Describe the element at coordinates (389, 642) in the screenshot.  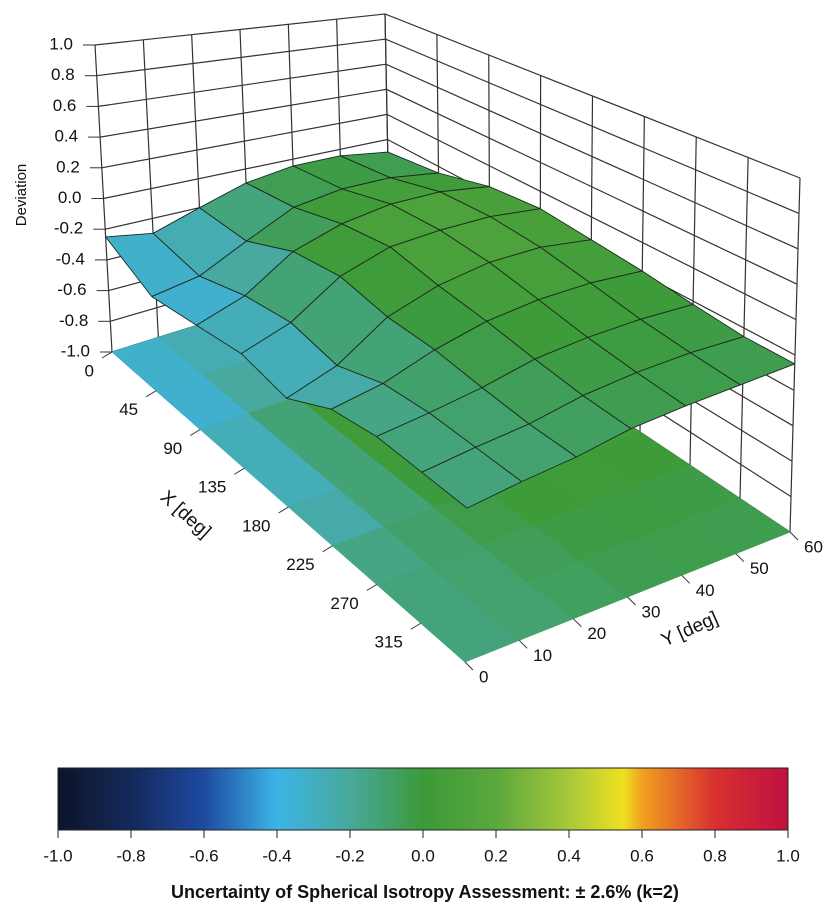
I see `x-tick-label: 315` at that location.